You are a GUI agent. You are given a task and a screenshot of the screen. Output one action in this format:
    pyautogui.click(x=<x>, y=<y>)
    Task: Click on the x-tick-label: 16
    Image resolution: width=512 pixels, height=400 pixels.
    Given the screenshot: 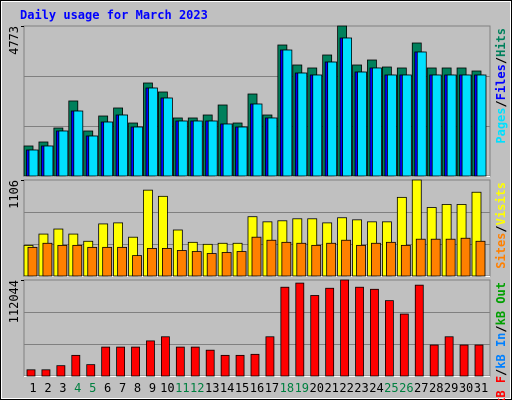 What is the action you would take?
    pyautogui.click(x=257, y=388)
    